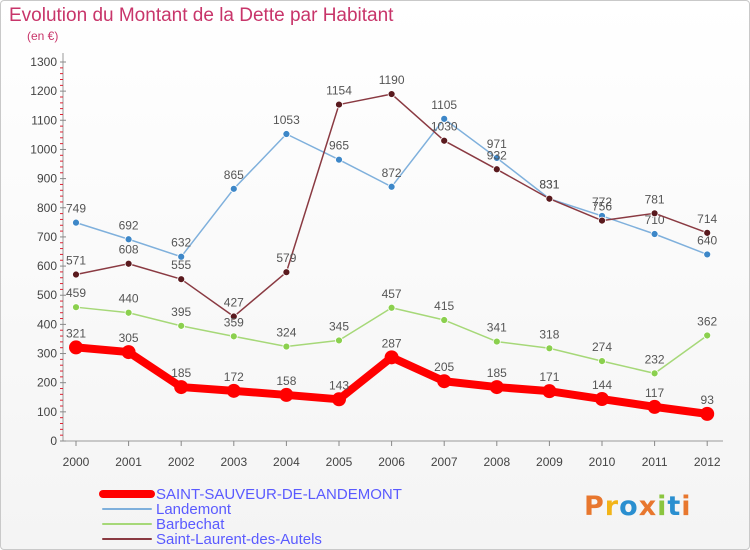 Image resolution: width=750 pixels, height=550 pixels. I want to click on data-label: 440, so click(129, 299).